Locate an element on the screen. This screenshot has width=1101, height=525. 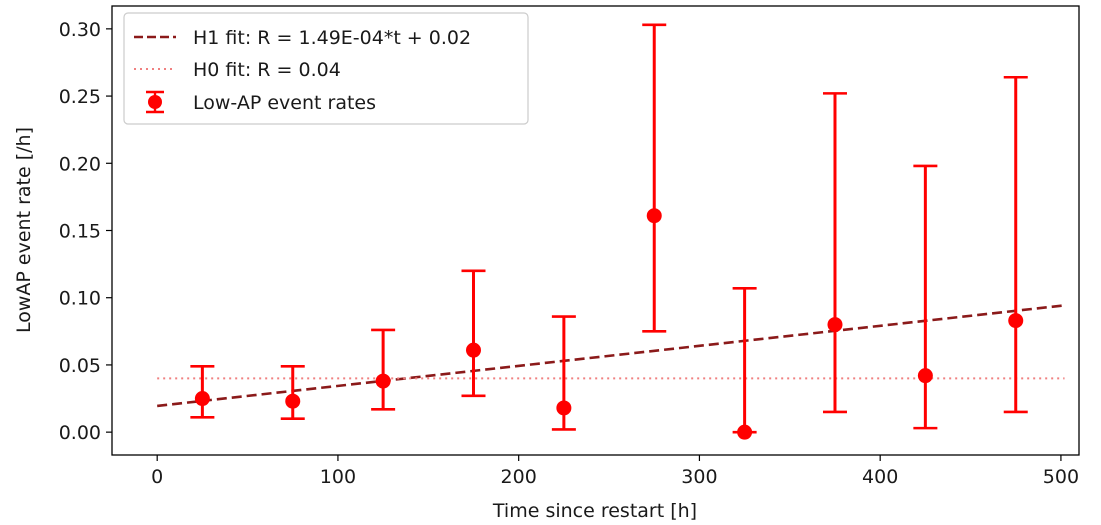
legend-errorbar-label: Low-AP event rates is located at coordinates (284, 103).